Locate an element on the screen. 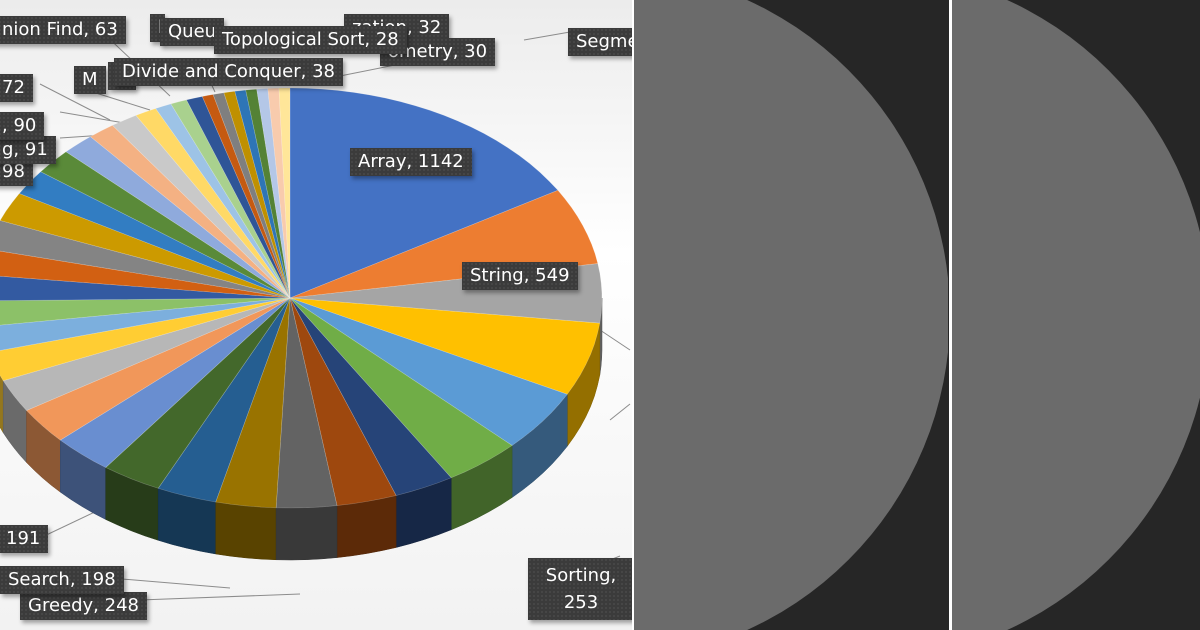 The width and height of the screenshot is (1200, 630). data-label-divide-and-conquer: Divide and Conquer, 38 is located at coordinates (228, 72).